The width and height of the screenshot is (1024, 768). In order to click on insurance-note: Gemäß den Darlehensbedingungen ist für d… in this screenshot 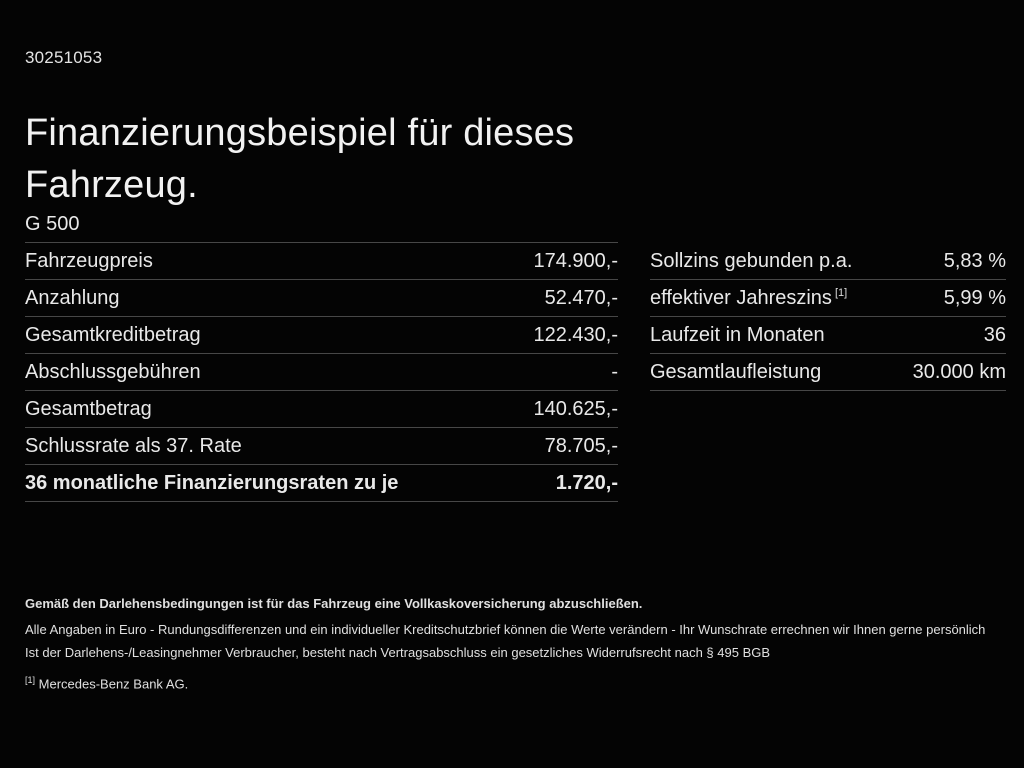, I will do `click(334, 603)`.